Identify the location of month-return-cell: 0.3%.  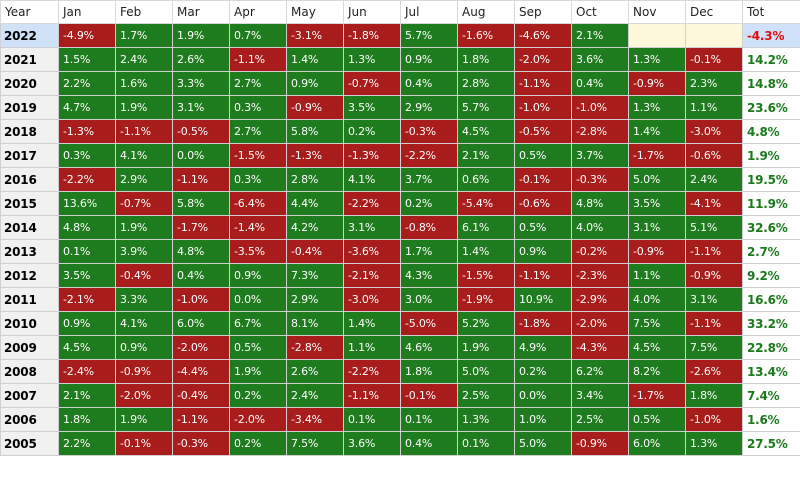
(87, 155).